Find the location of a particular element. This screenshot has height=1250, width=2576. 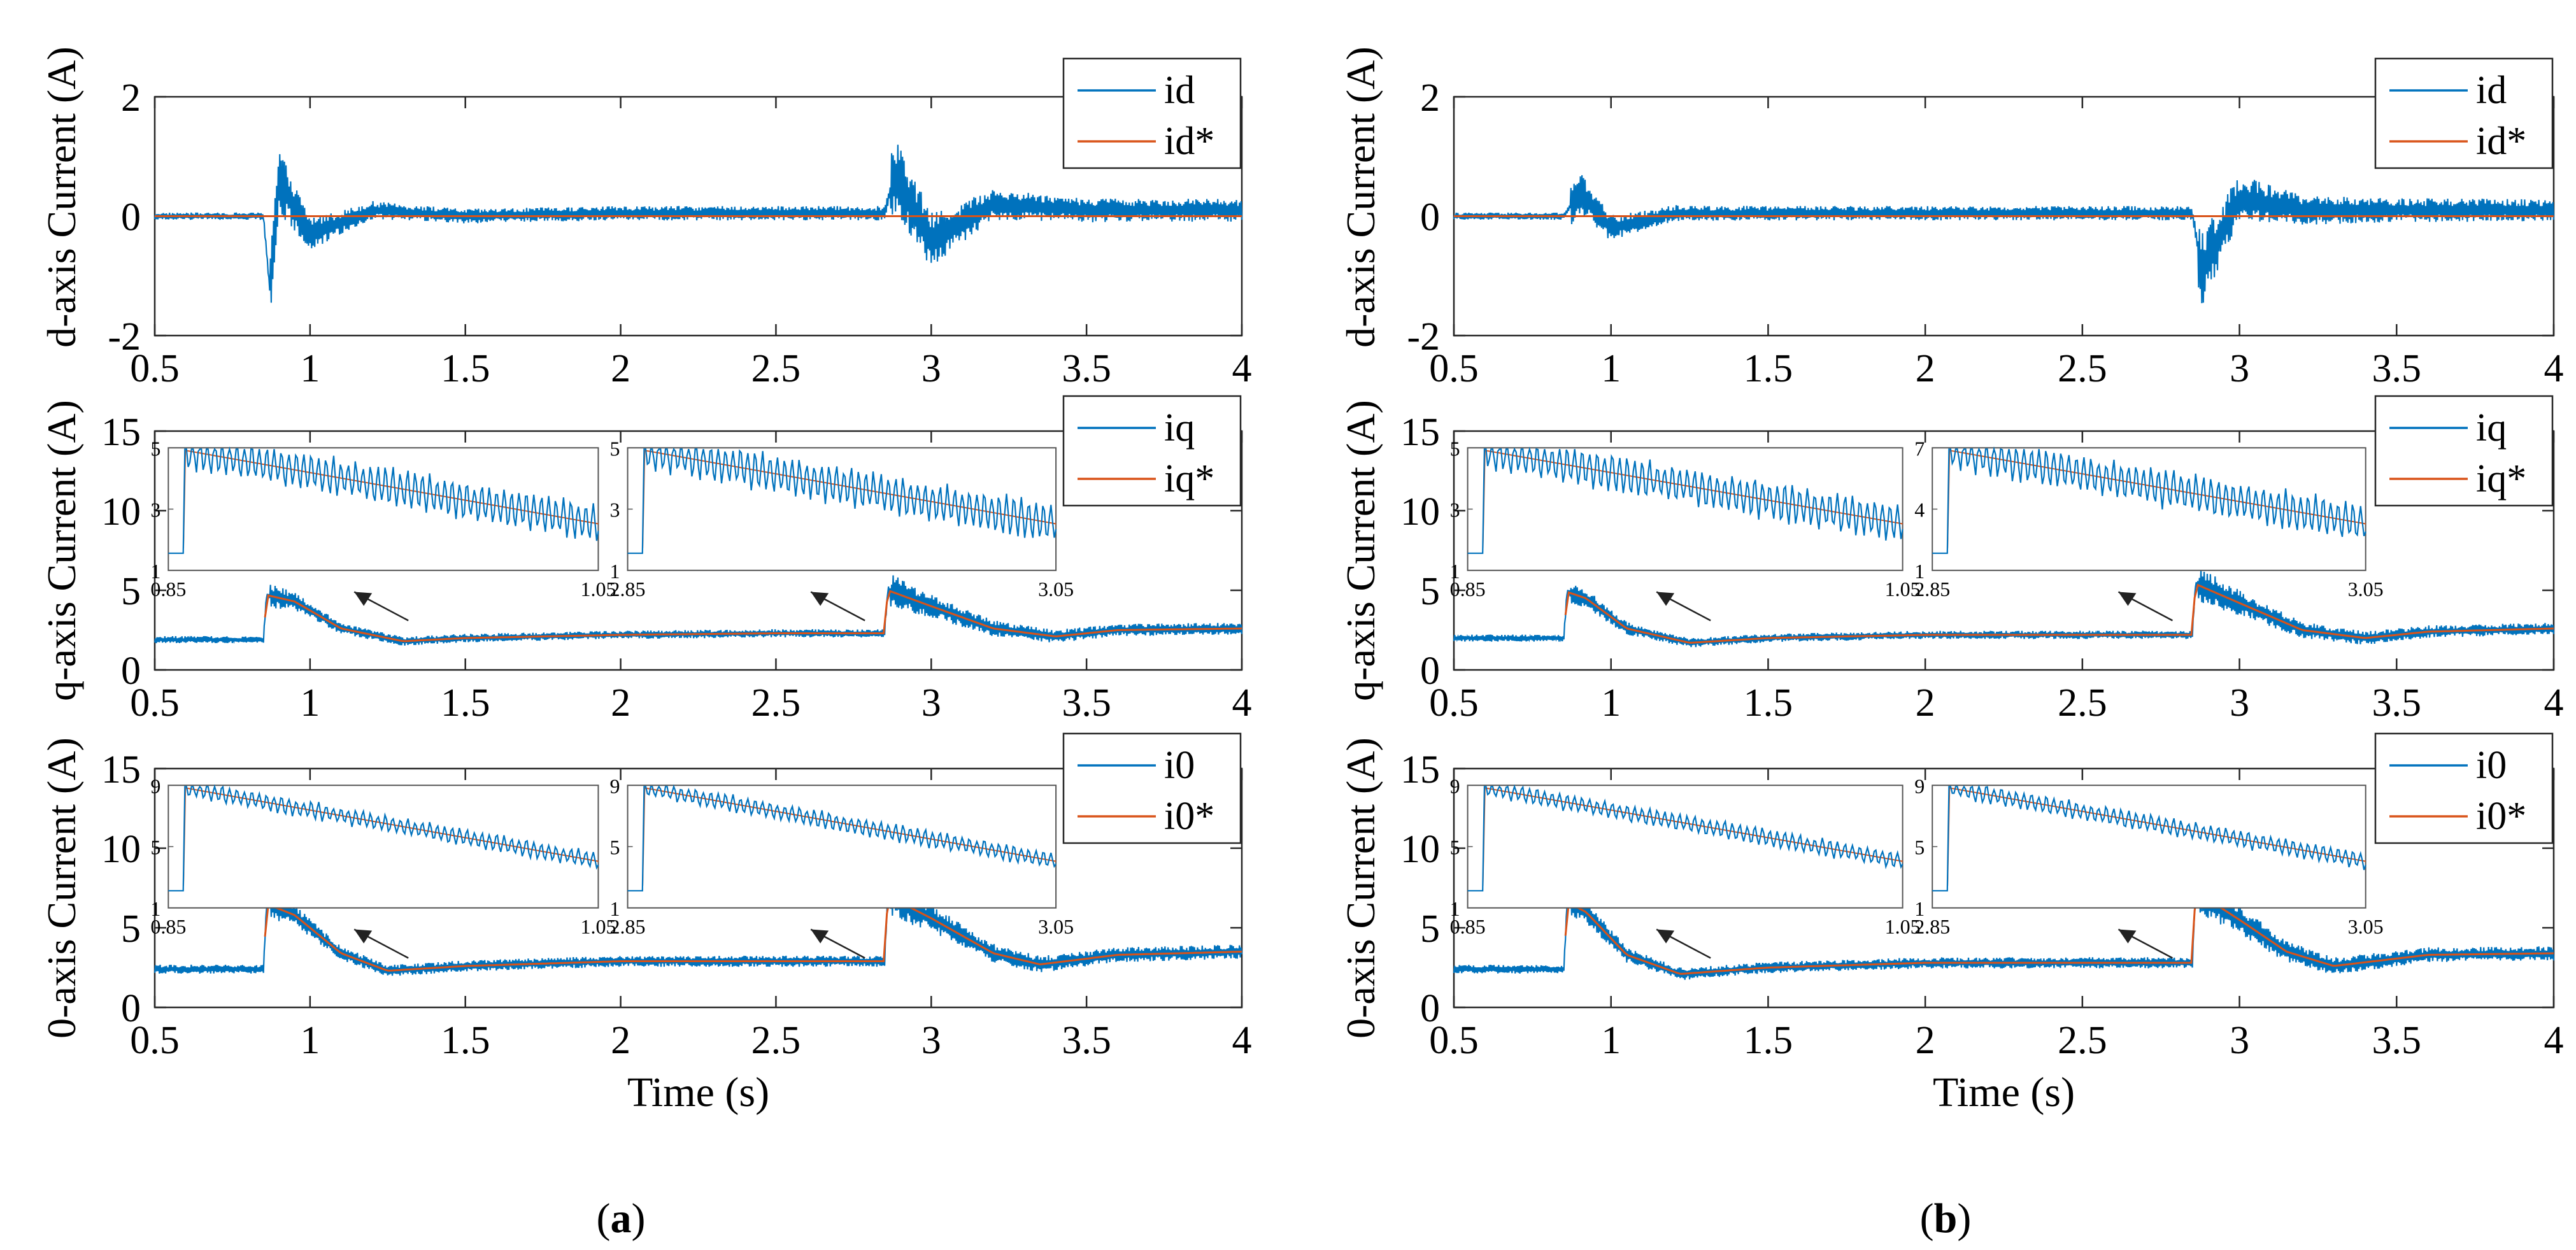

series-line-id is located at coordinates (698, 224).